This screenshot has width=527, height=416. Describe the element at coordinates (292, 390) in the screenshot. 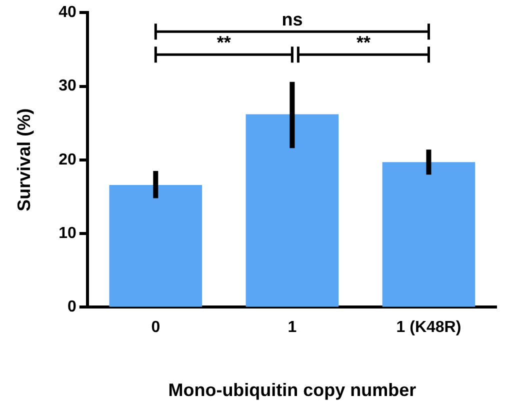

I see `x-axis-title: Mono-ubiquitin copy number` at that location.